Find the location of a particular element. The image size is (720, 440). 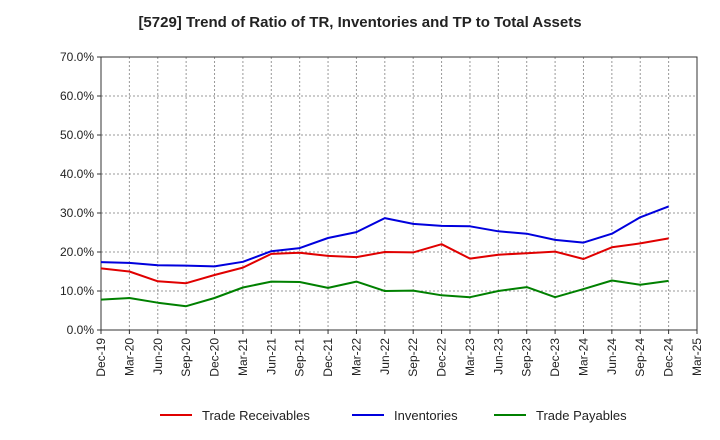

legend-swatch-inventories is located at coordinates (368, 415).